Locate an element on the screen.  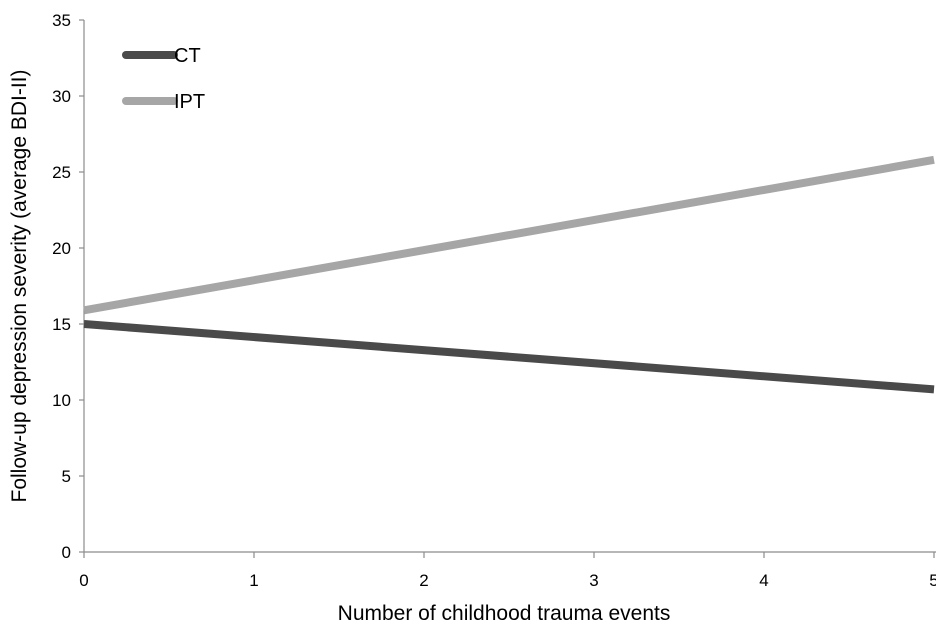
y-tick-label: 20 is located at coordinates (61, 248).